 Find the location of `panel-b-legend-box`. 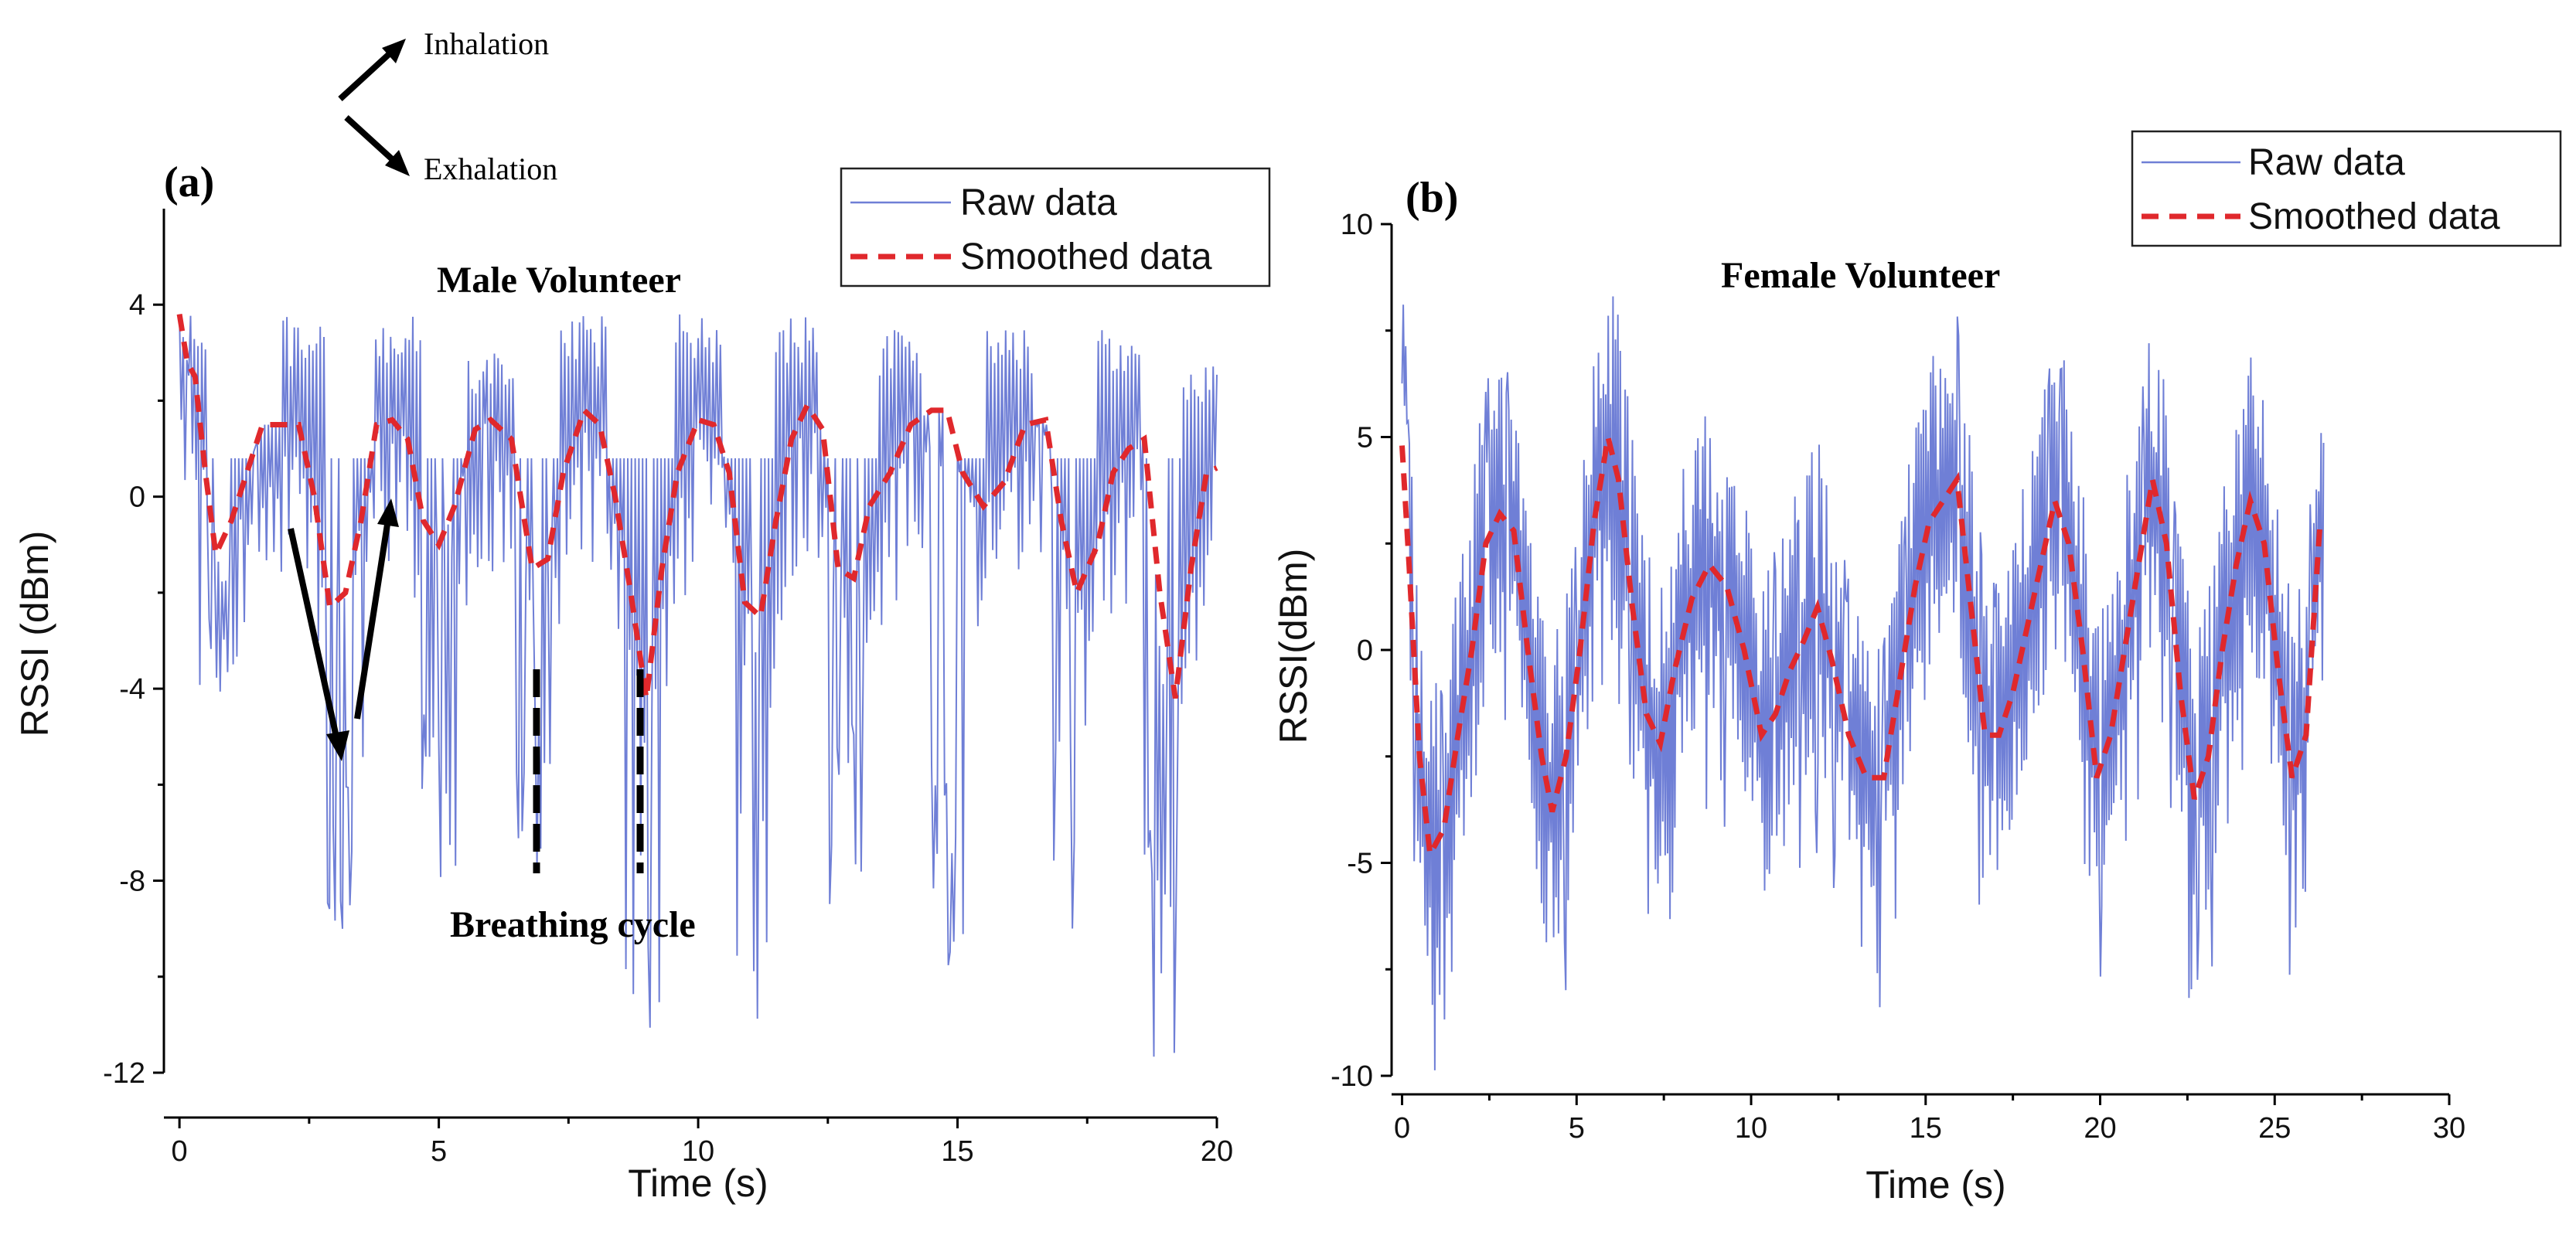

panel-b-legend-box is located at coordinates (2346, 189).